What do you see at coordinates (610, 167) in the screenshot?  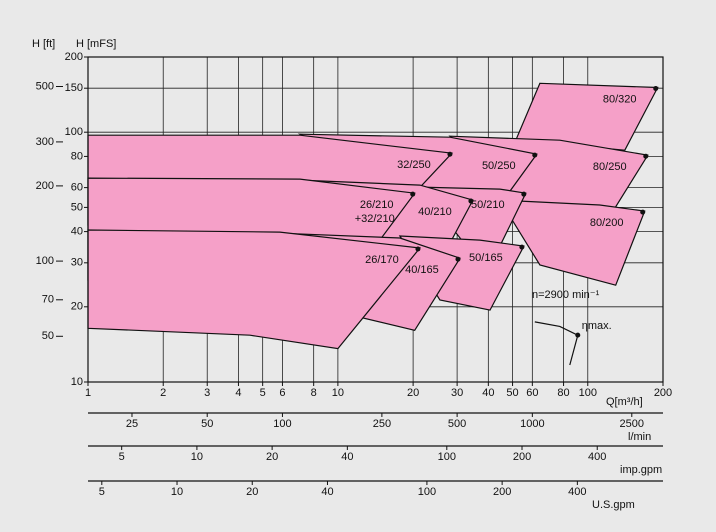 I see `region-label: 80/250` at bounding box center [610, 167].